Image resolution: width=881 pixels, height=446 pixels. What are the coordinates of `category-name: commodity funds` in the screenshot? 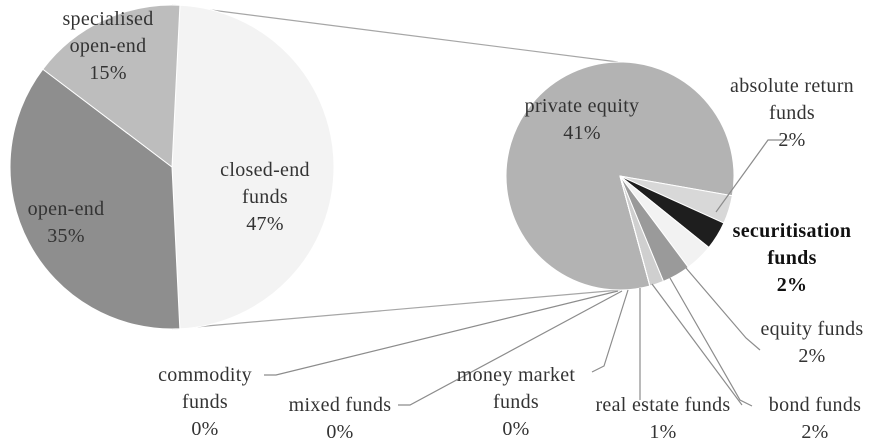 It's located at (205, 388).